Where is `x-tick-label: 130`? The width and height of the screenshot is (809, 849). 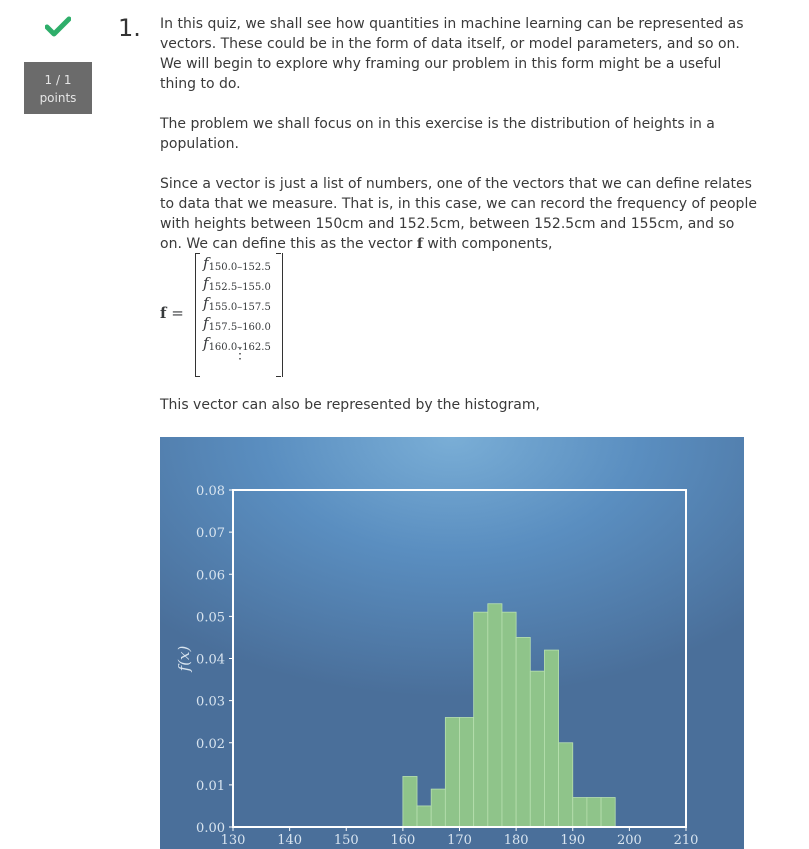 x-tick-label: 130 is located at coordinates (233, 840).